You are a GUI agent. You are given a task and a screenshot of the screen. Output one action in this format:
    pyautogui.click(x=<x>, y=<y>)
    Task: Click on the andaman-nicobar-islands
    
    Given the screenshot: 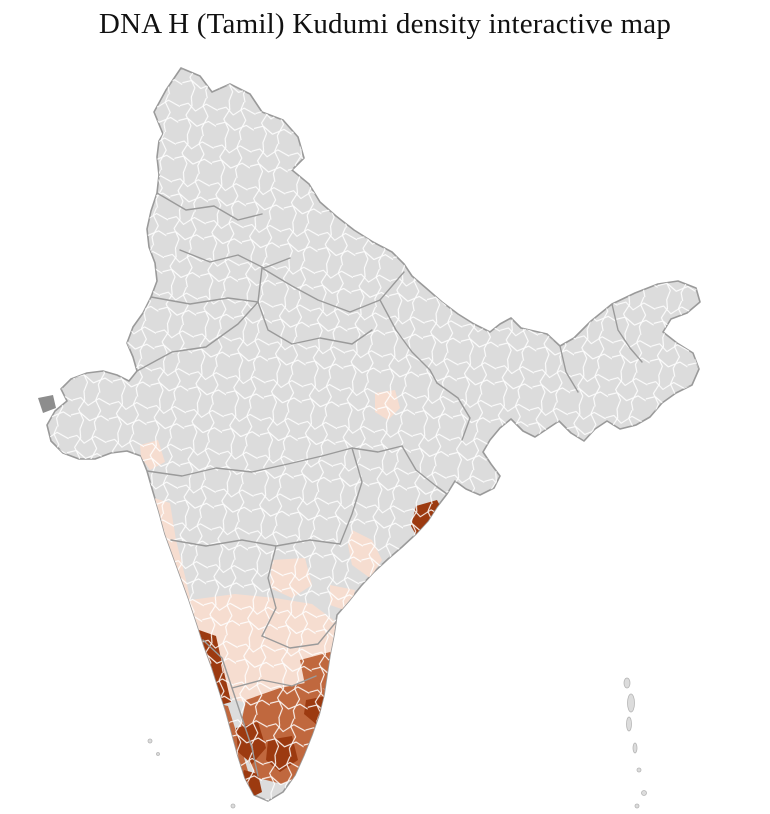 What is the action you would take?
    pyautogui.click(x=635, y=743)
    